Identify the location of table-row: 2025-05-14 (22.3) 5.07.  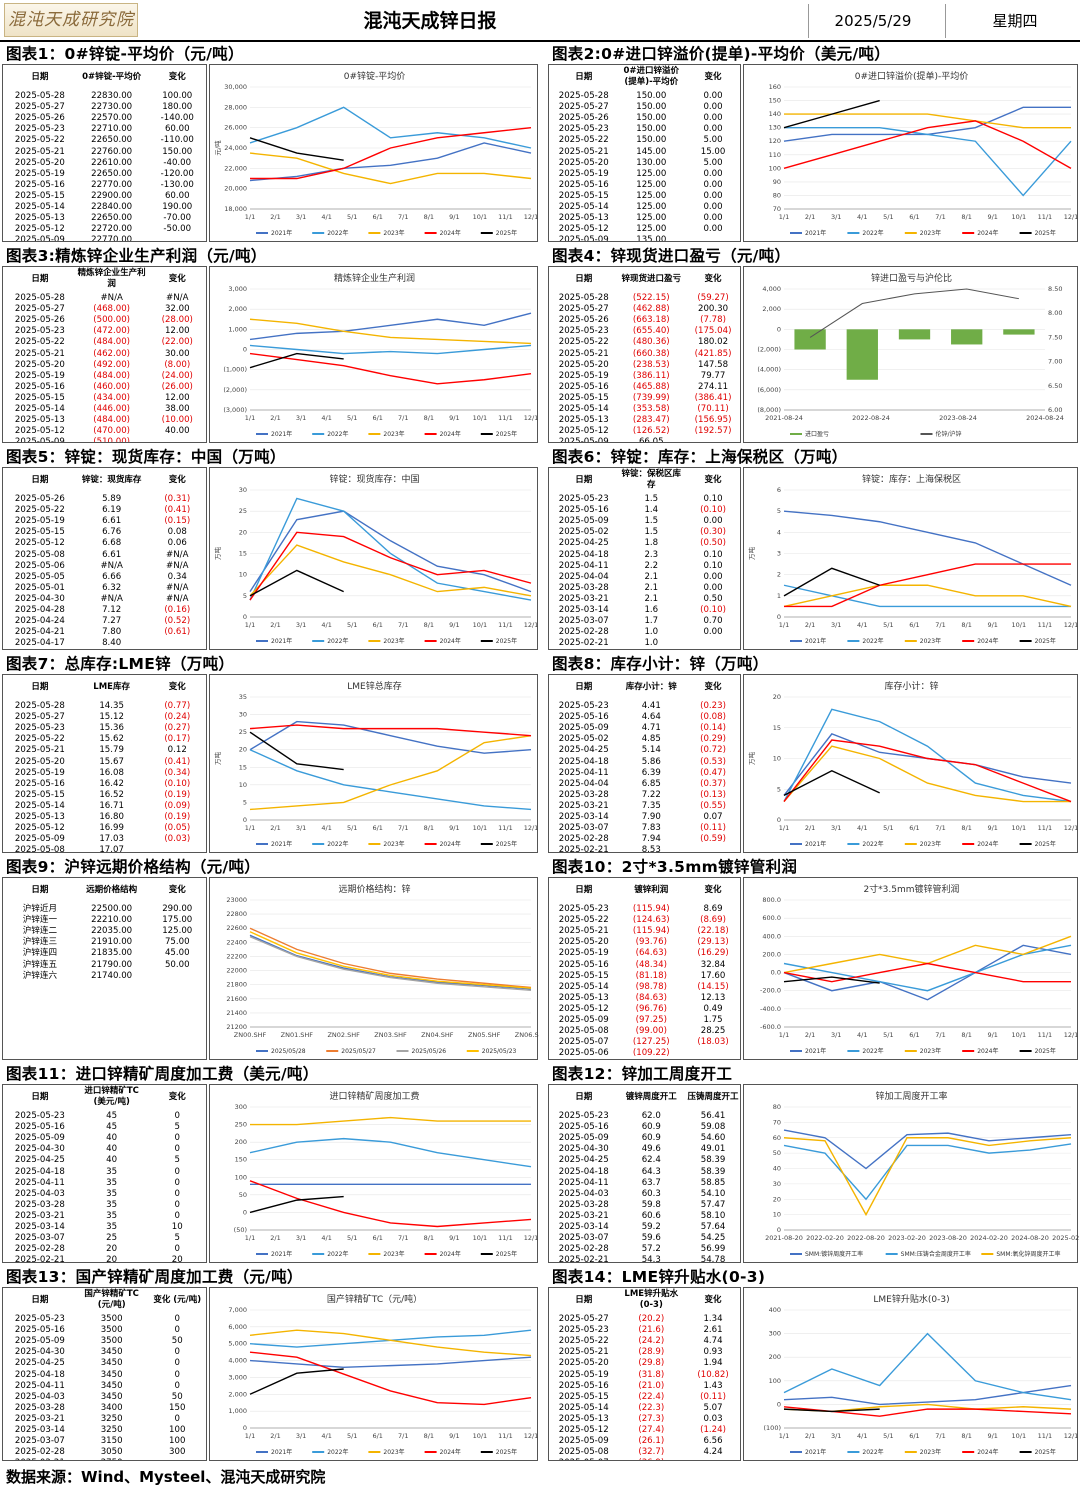
(644, 1408).